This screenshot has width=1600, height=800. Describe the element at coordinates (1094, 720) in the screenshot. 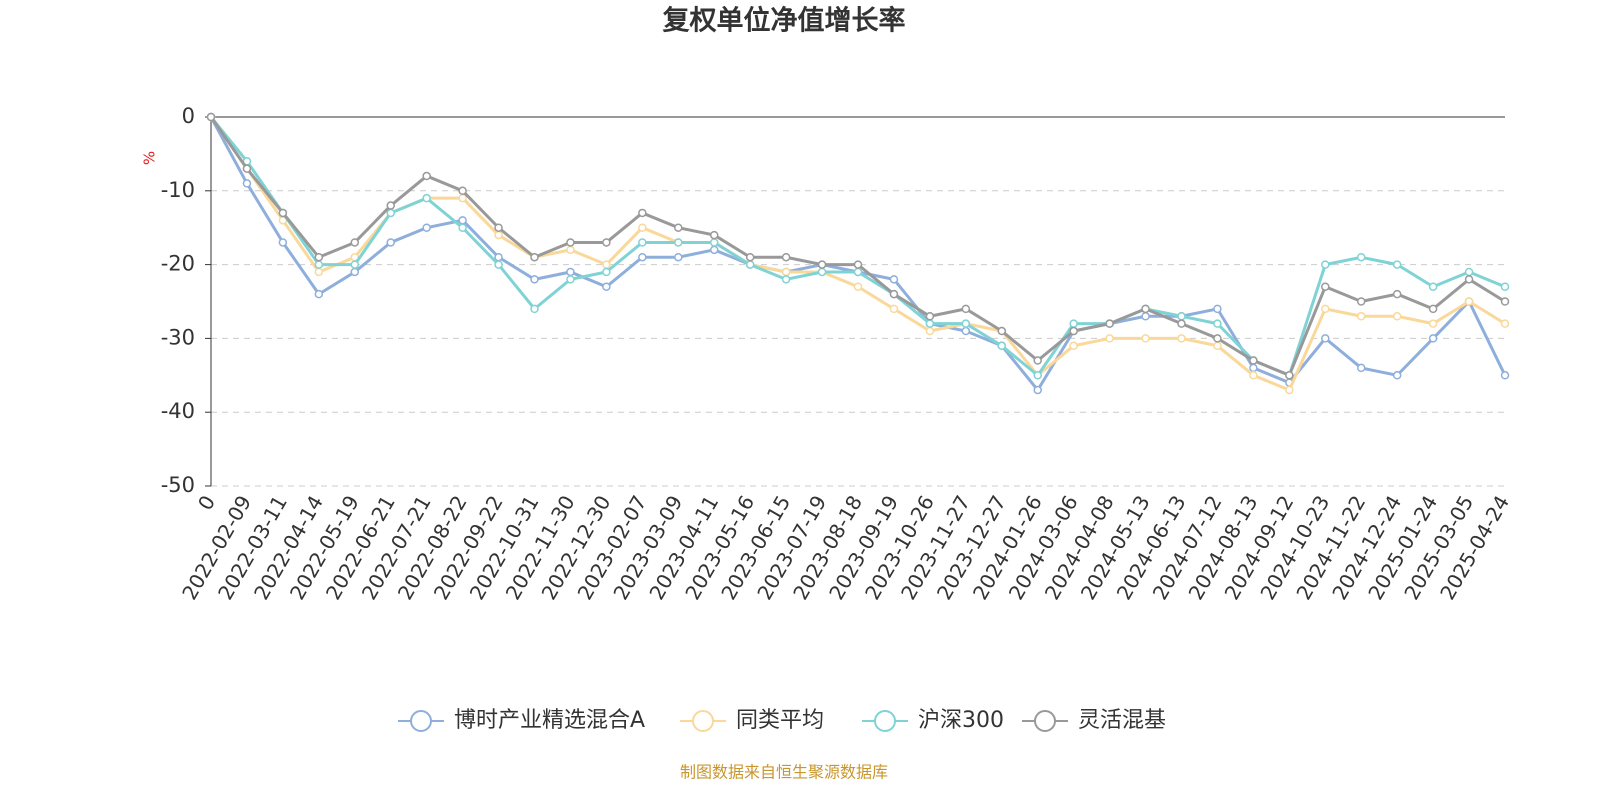

I see `legend-item: 灵活混基` at that location.